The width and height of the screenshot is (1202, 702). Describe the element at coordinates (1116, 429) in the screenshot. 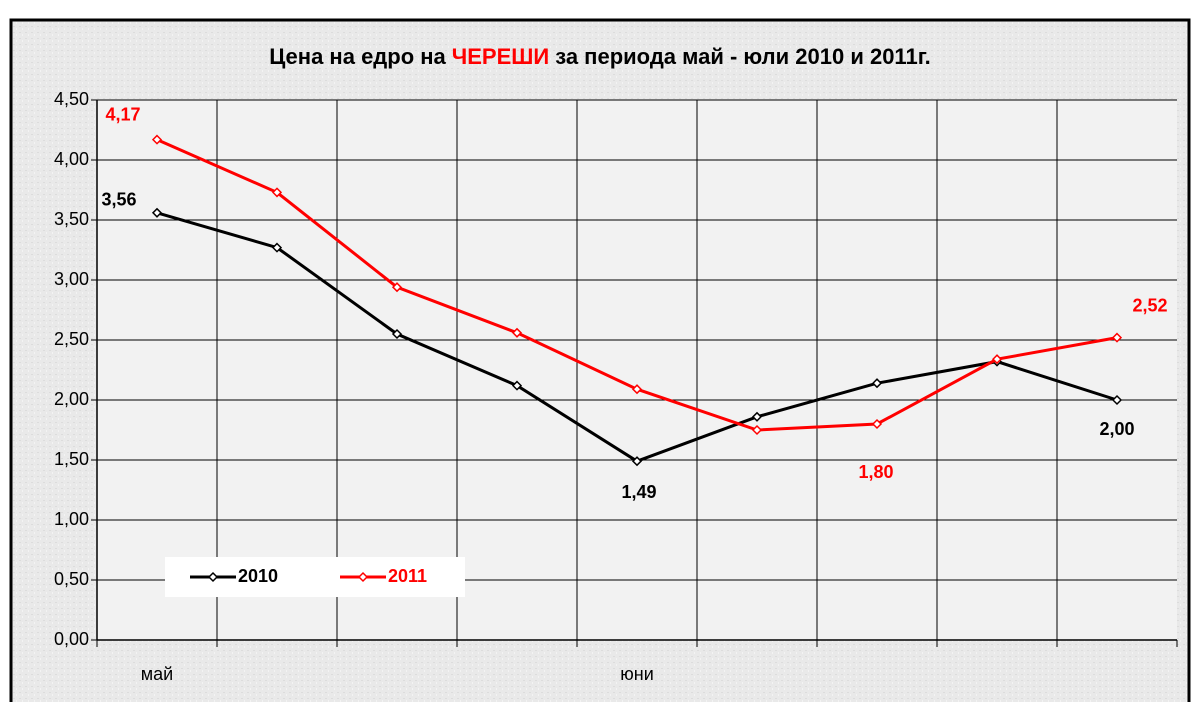

I see `data-label: 2,00` at that location.